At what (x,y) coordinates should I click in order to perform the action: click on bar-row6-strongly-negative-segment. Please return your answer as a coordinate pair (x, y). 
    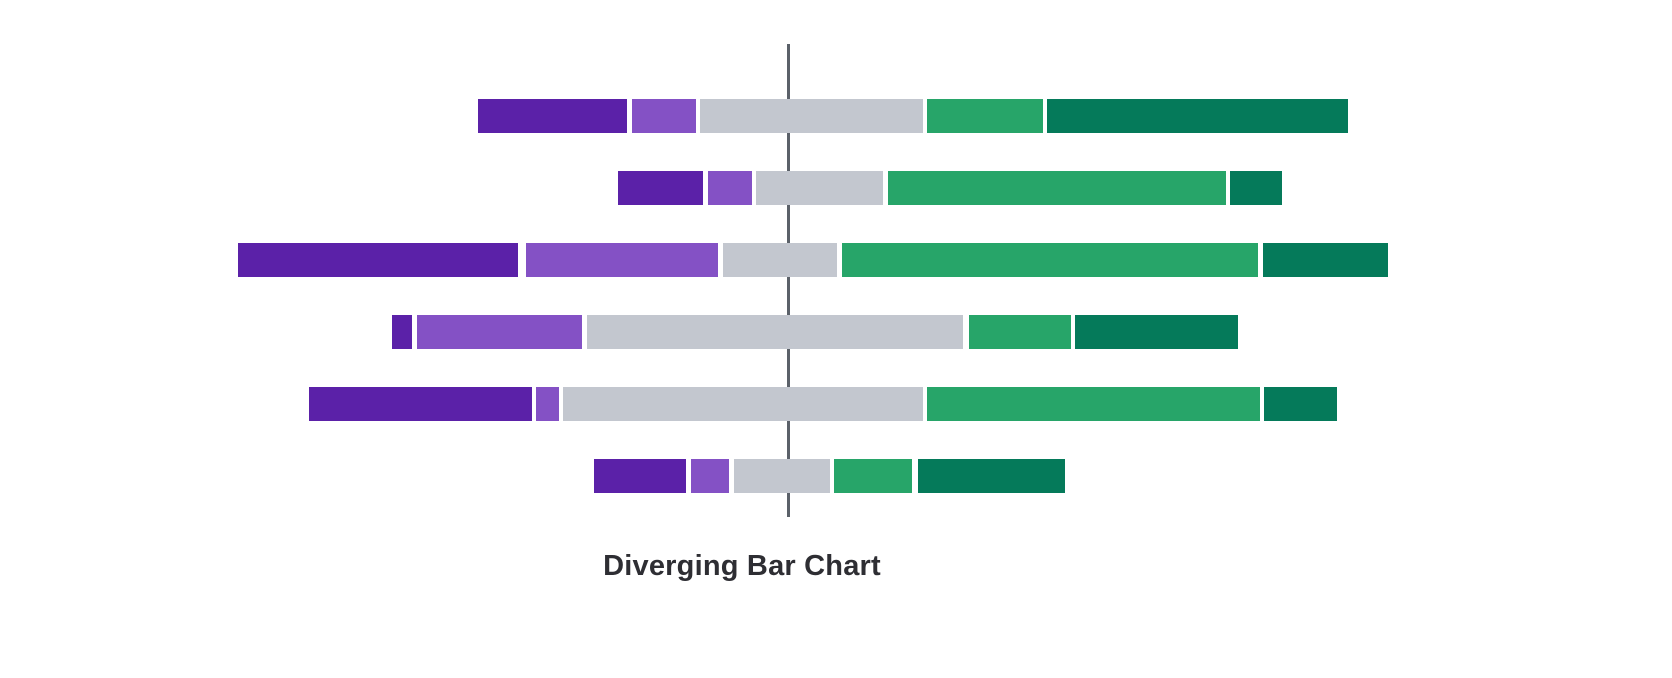
    Looking at the image, I should click on (640, 476).